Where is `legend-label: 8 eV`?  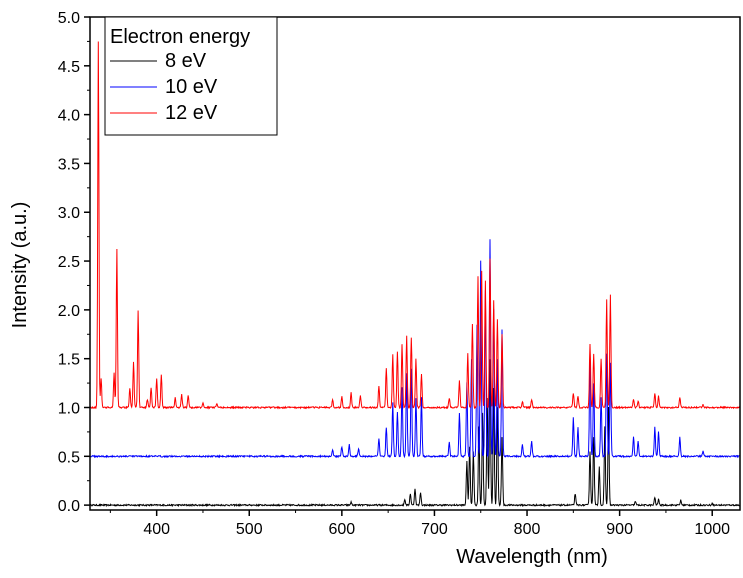
legend-label: 8 eV is located at coordinates (186, 61).